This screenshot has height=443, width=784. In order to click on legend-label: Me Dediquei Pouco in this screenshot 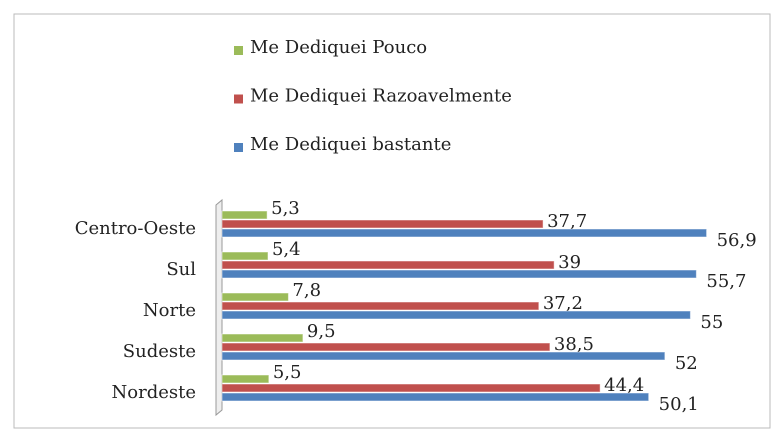, I will do `click(338, 47)`.